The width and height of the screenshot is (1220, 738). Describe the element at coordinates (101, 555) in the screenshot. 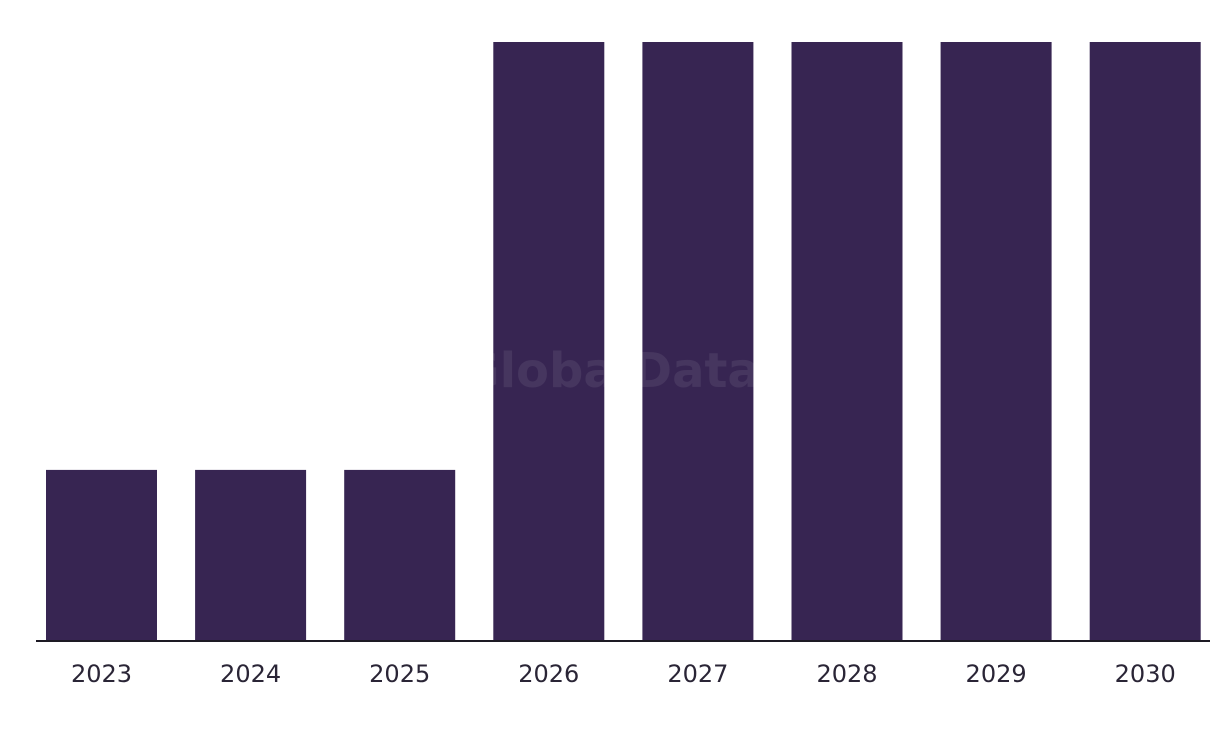

I see `bar-2023` at that location.